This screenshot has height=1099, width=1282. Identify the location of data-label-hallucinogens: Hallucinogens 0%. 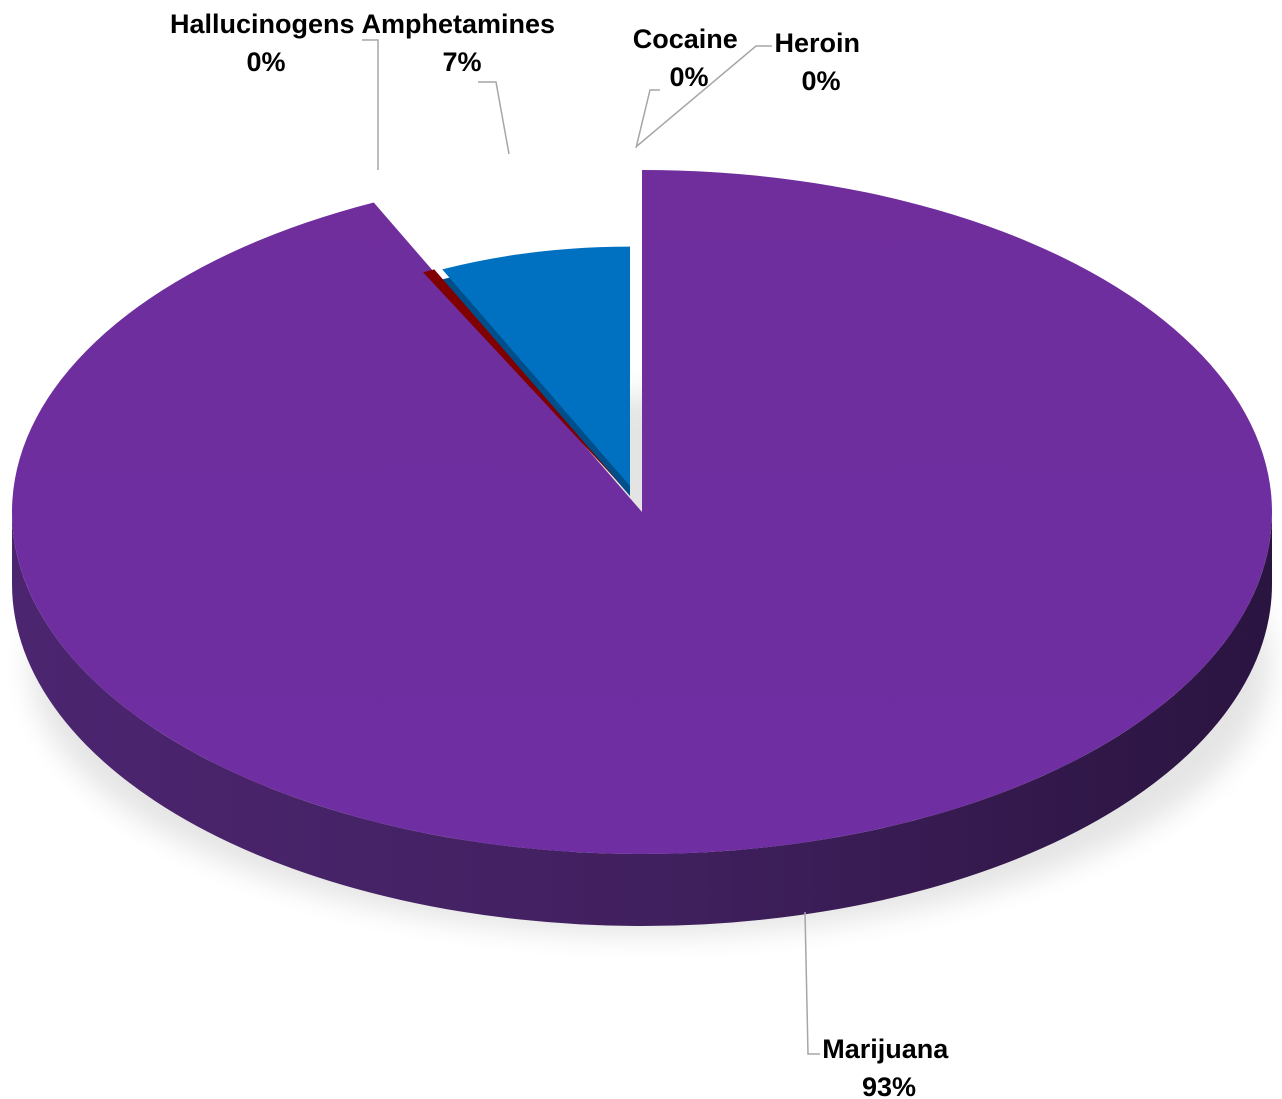
(266, 43).